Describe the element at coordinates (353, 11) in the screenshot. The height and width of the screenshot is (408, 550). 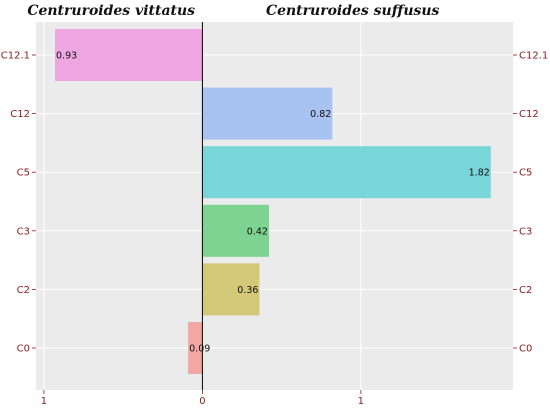
I see `right-title: Centruroides suffusus` at that location.